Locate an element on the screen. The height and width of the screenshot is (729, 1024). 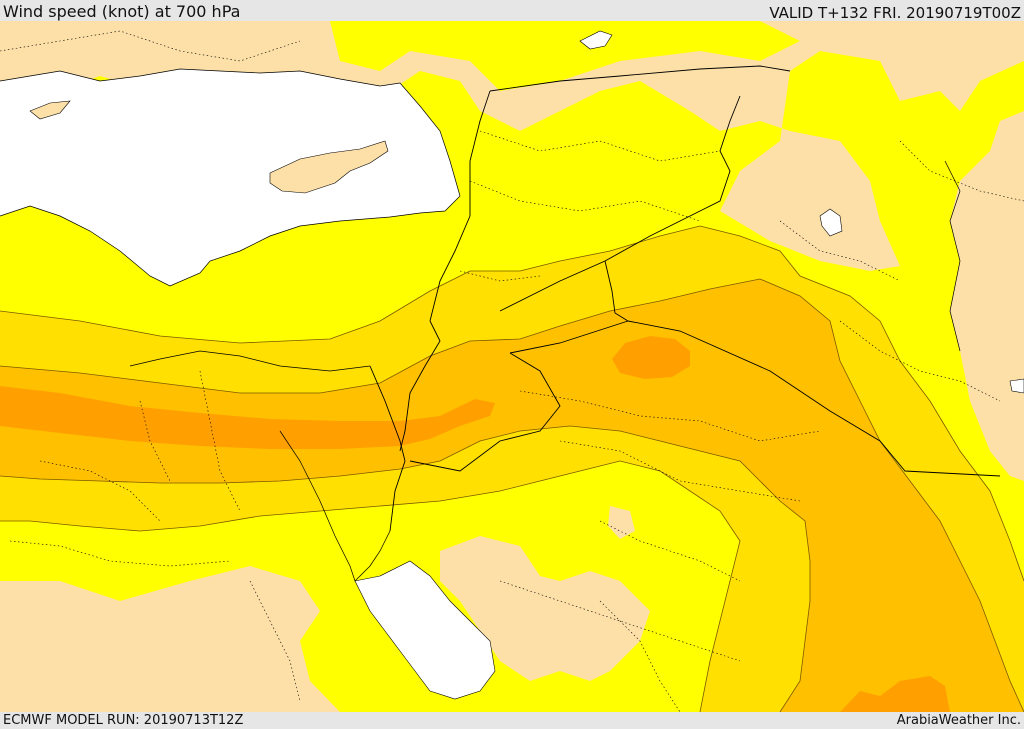
lake-tharthar is located at coordinates (831, 222).